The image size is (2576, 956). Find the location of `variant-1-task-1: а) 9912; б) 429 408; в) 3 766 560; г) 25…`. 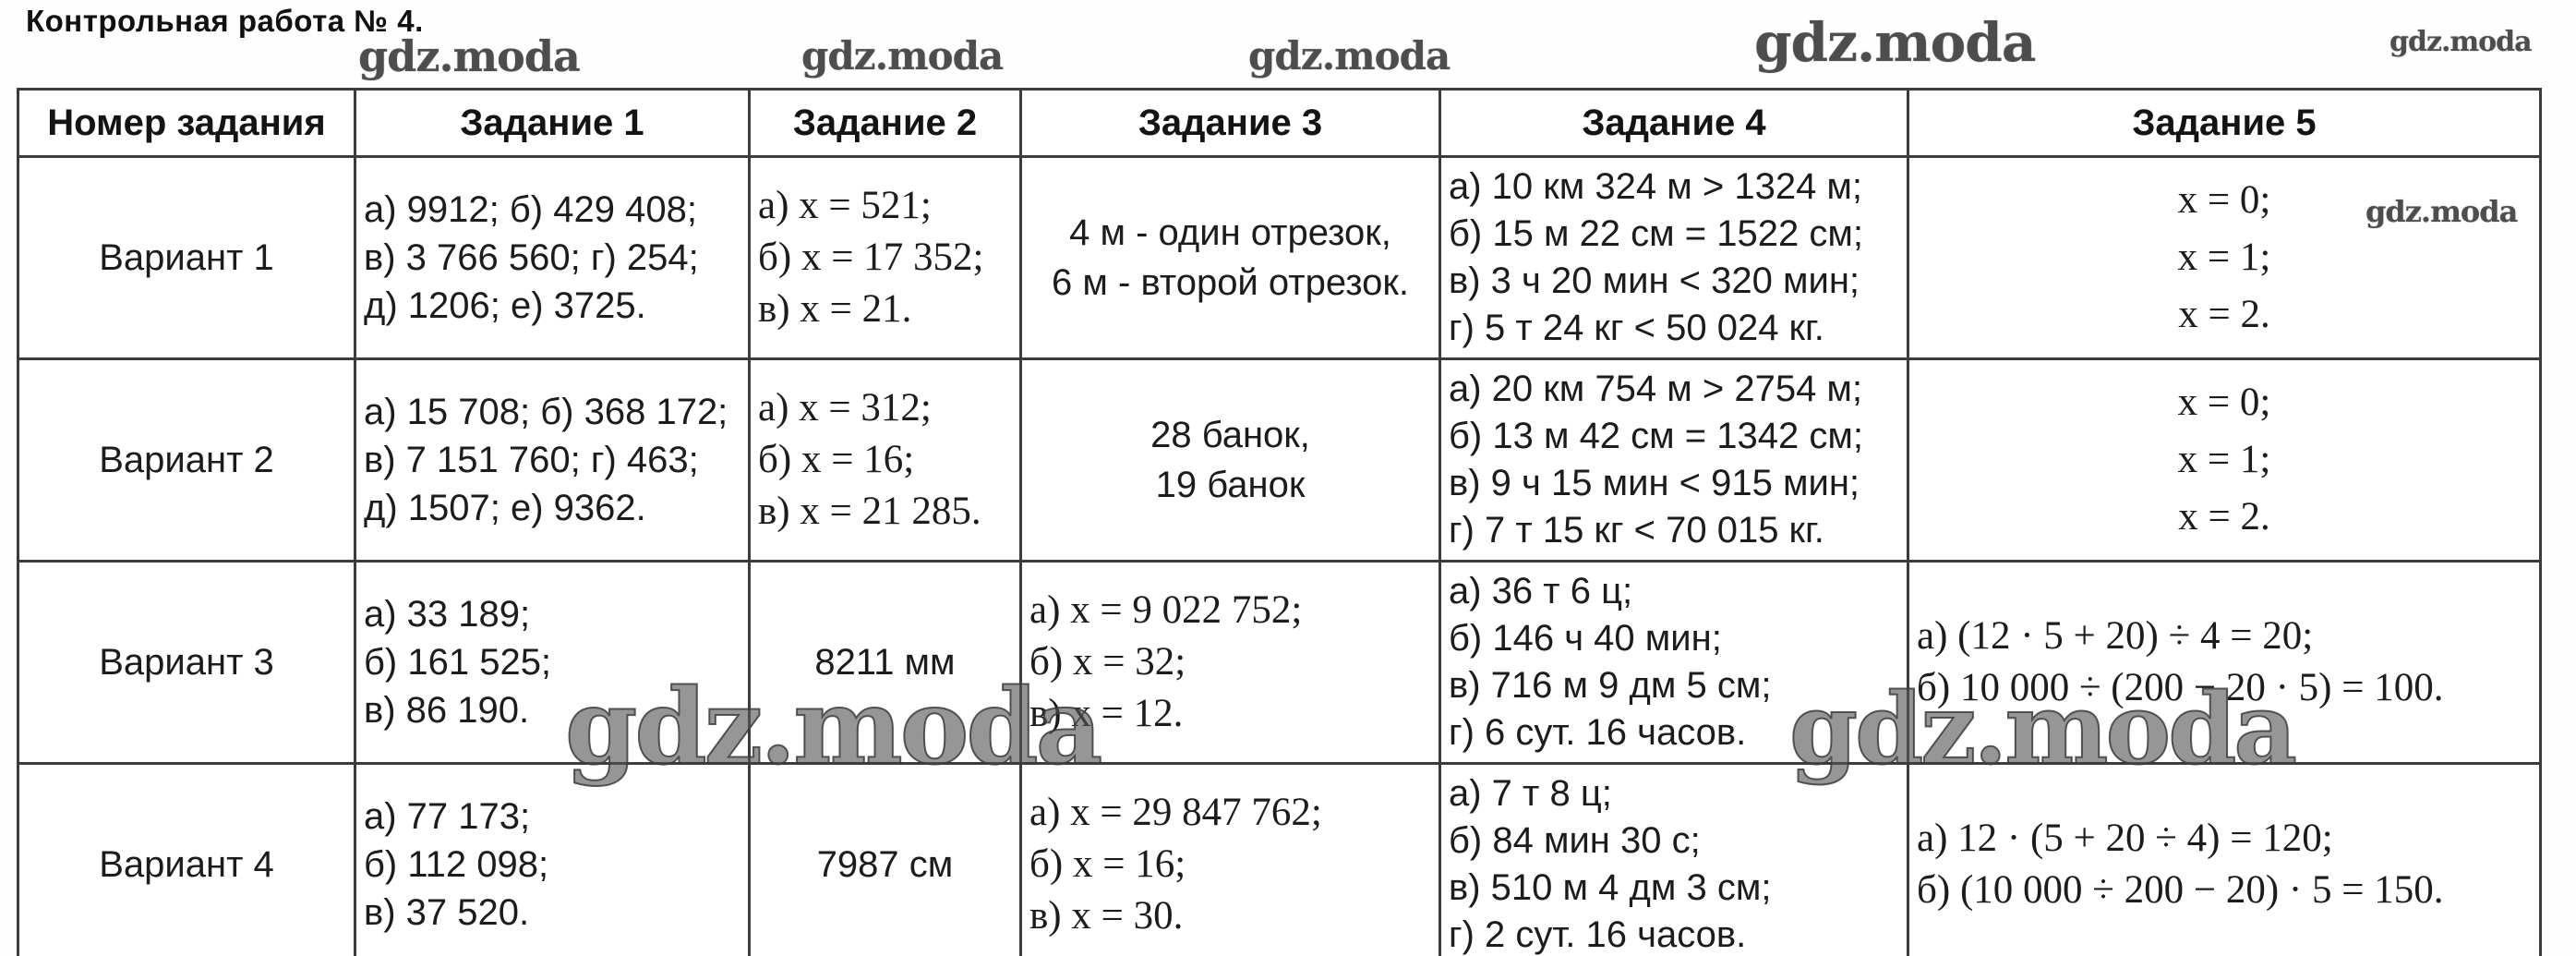

variant-1-task-1: а) 9912; б) 429 408; в) 3 766 560; г) 25… is located at coordinates (552, 257).